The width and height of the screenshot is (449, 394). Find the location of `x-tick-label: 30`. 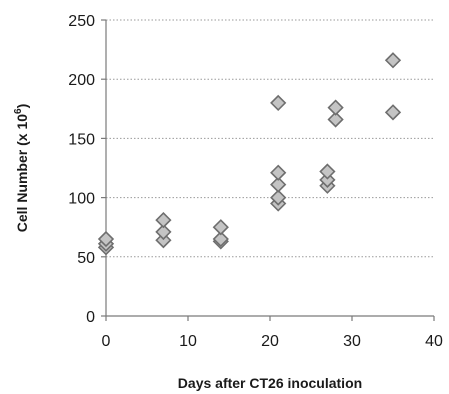

x-tick-label: 30 is located at coordinates (352, 341).